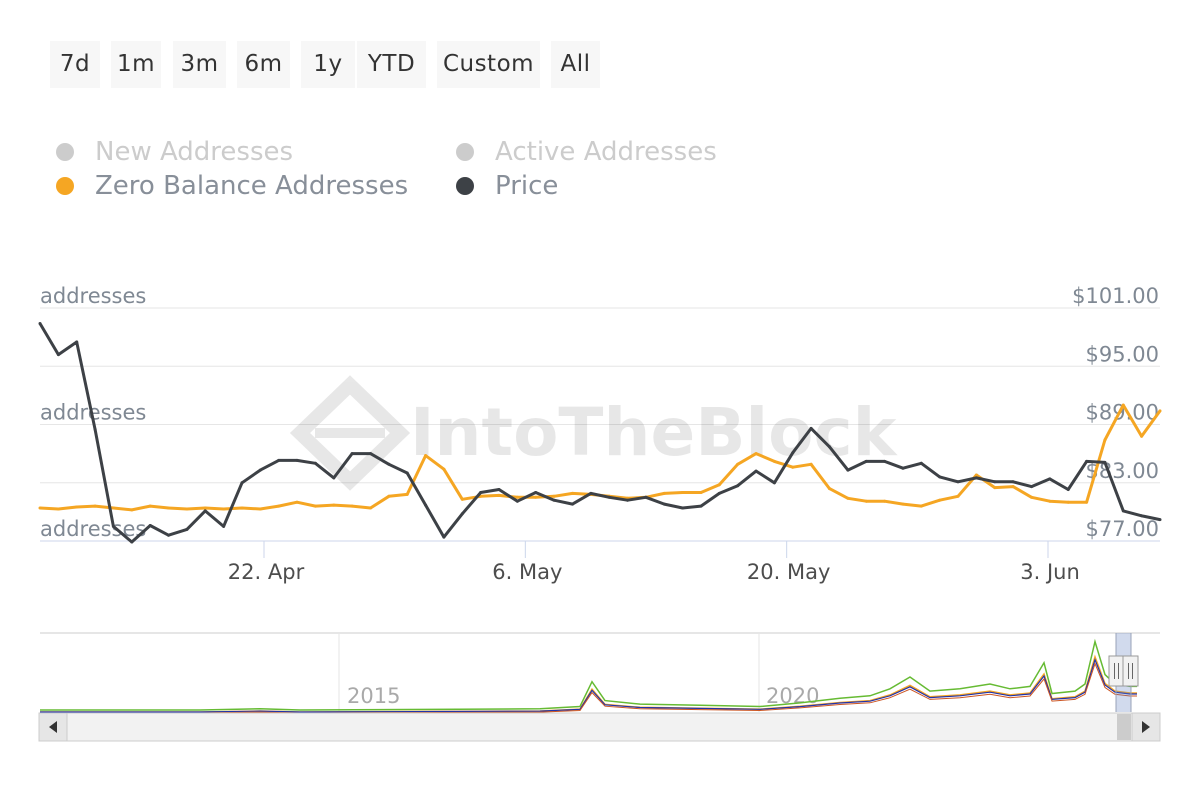  I want to click on scrollbar-thumb, so click(1124, 727).